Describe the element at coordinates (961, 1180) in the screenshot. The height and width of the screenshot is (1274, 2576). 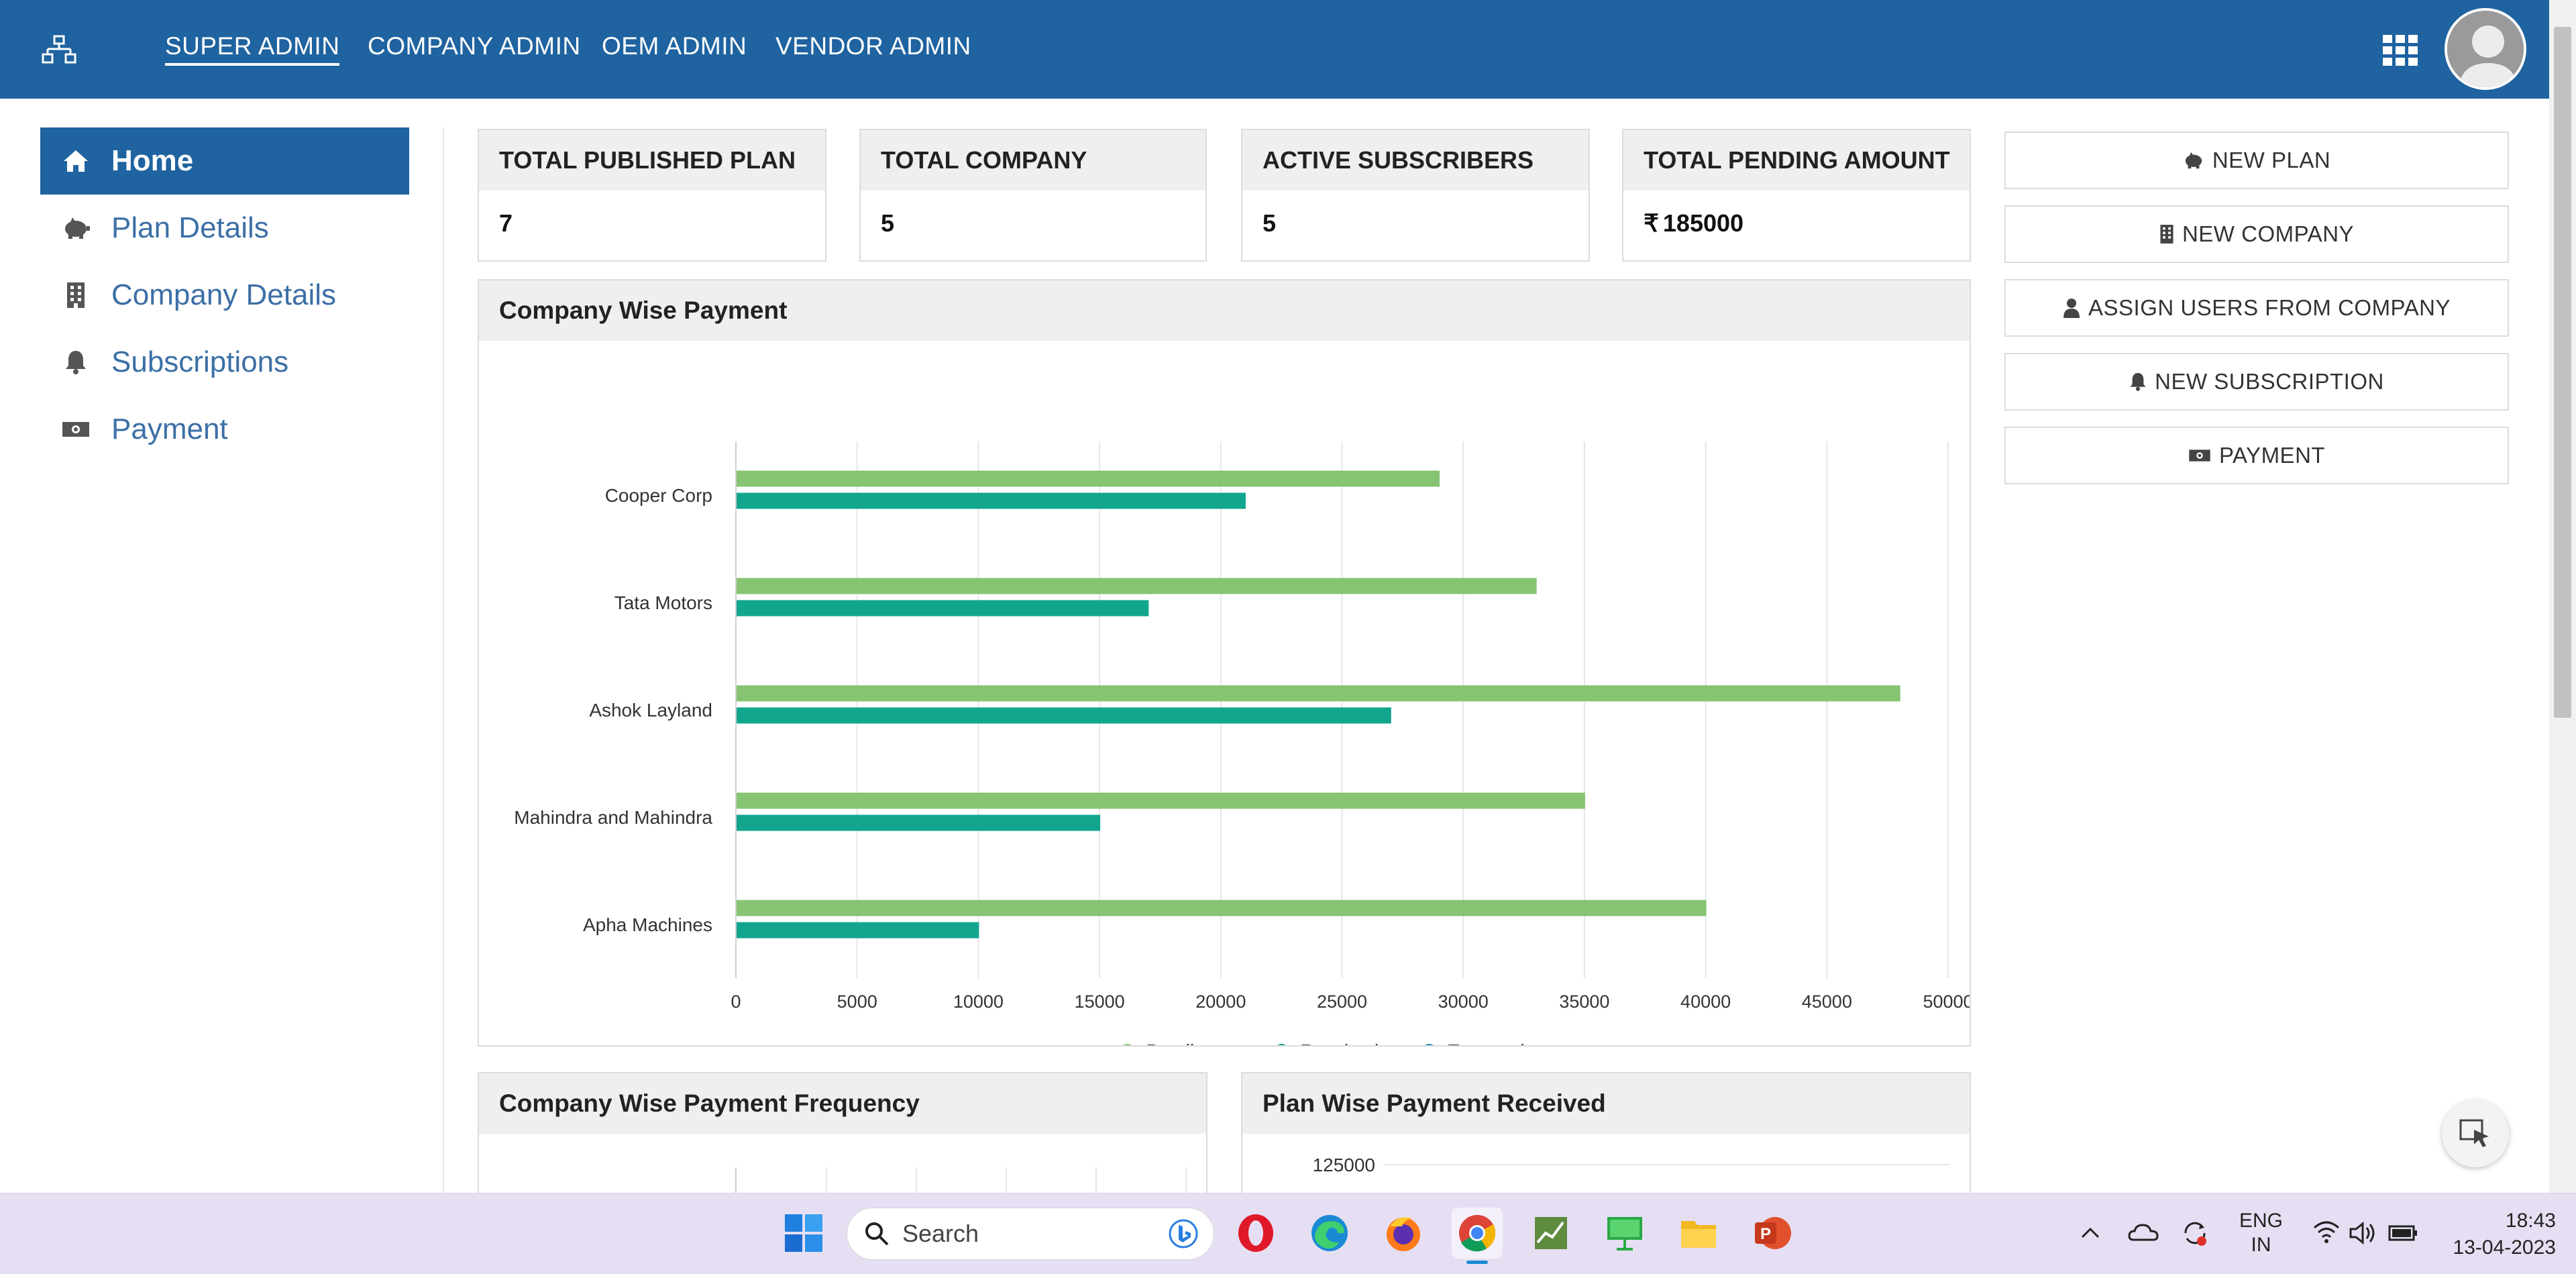
I see `payment-frequency-chart` at that location.